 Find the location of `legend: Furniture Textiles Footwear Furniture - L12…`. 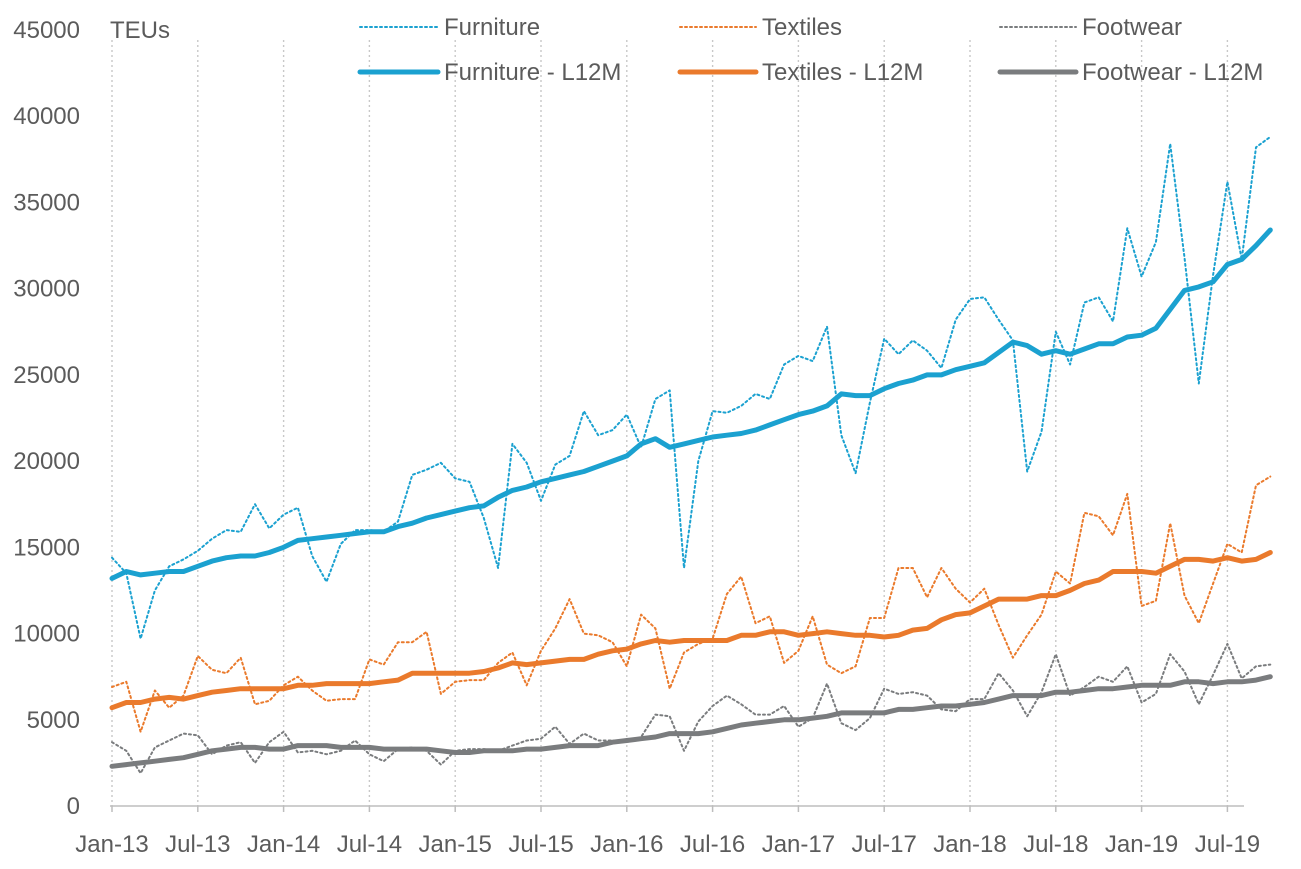

legend: Furniture Textiles Footwear Furniture - L12… is located at coordinates (810, 50).